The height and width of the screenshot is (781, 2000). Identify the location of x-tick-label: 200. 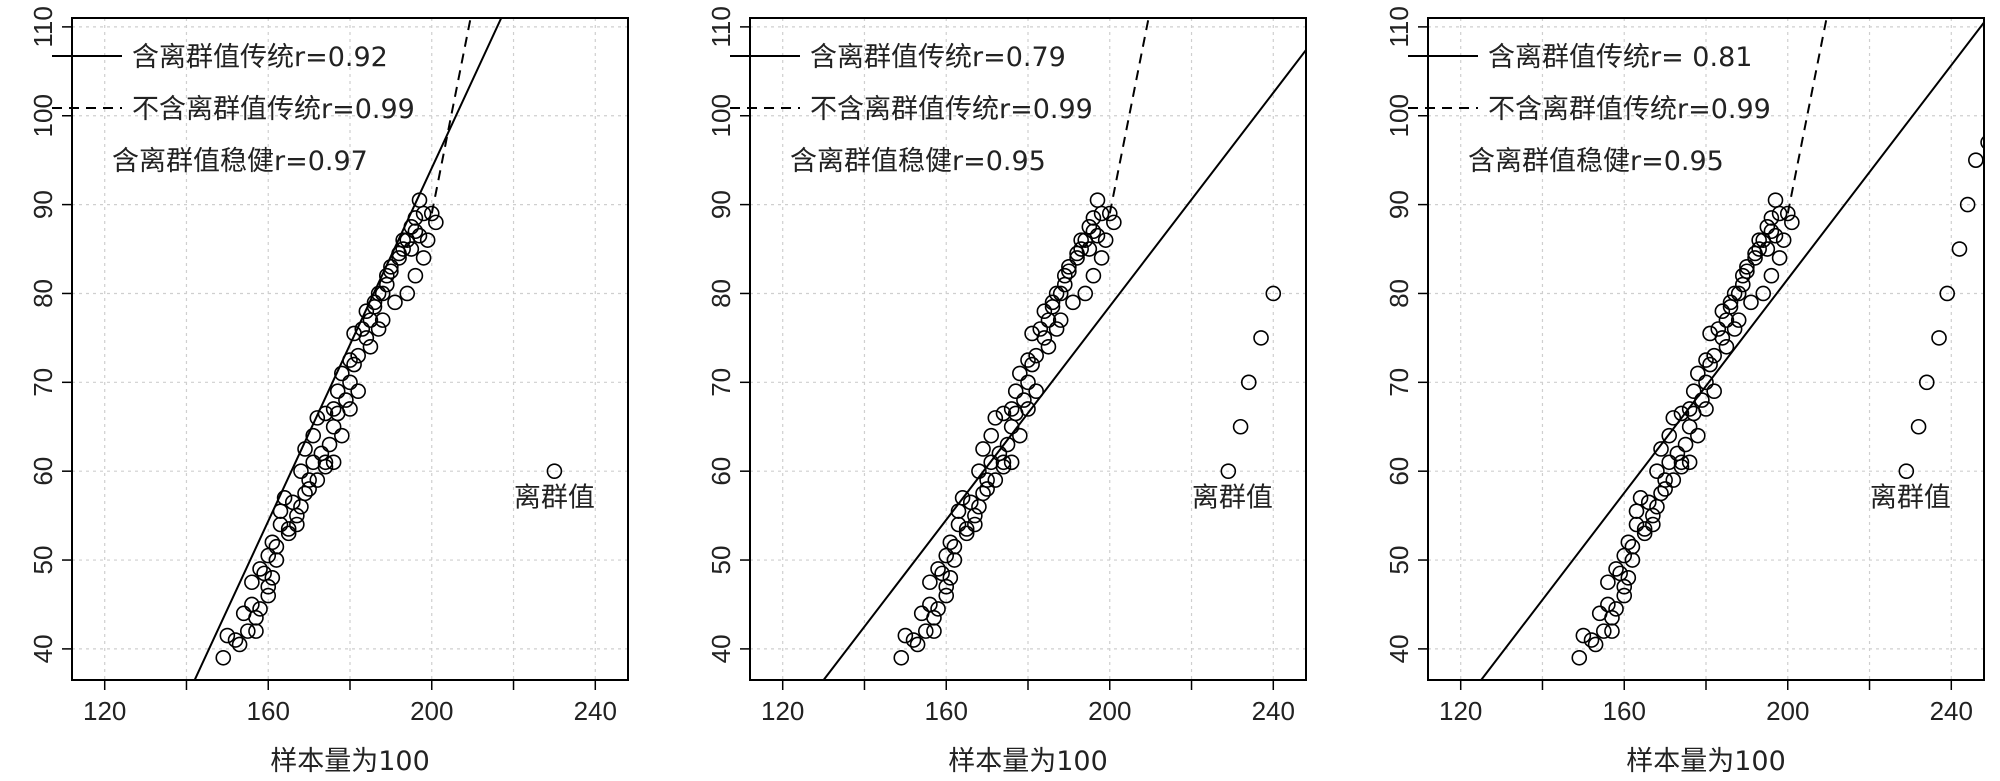
(431, 711).